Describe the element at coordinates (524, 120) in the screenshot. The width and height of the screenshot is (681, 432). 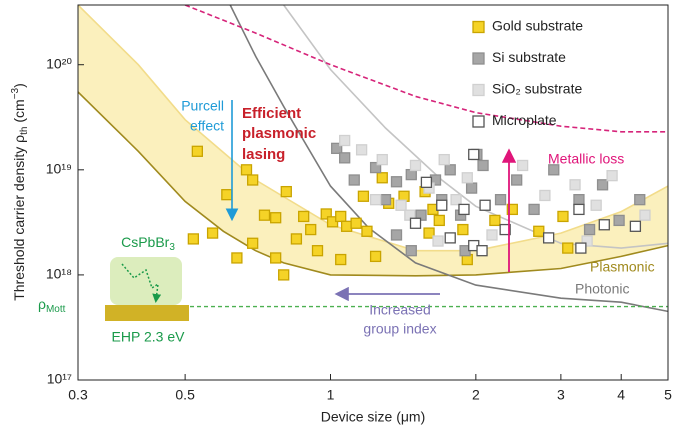
I see `legend-label: Microplate` at that location.